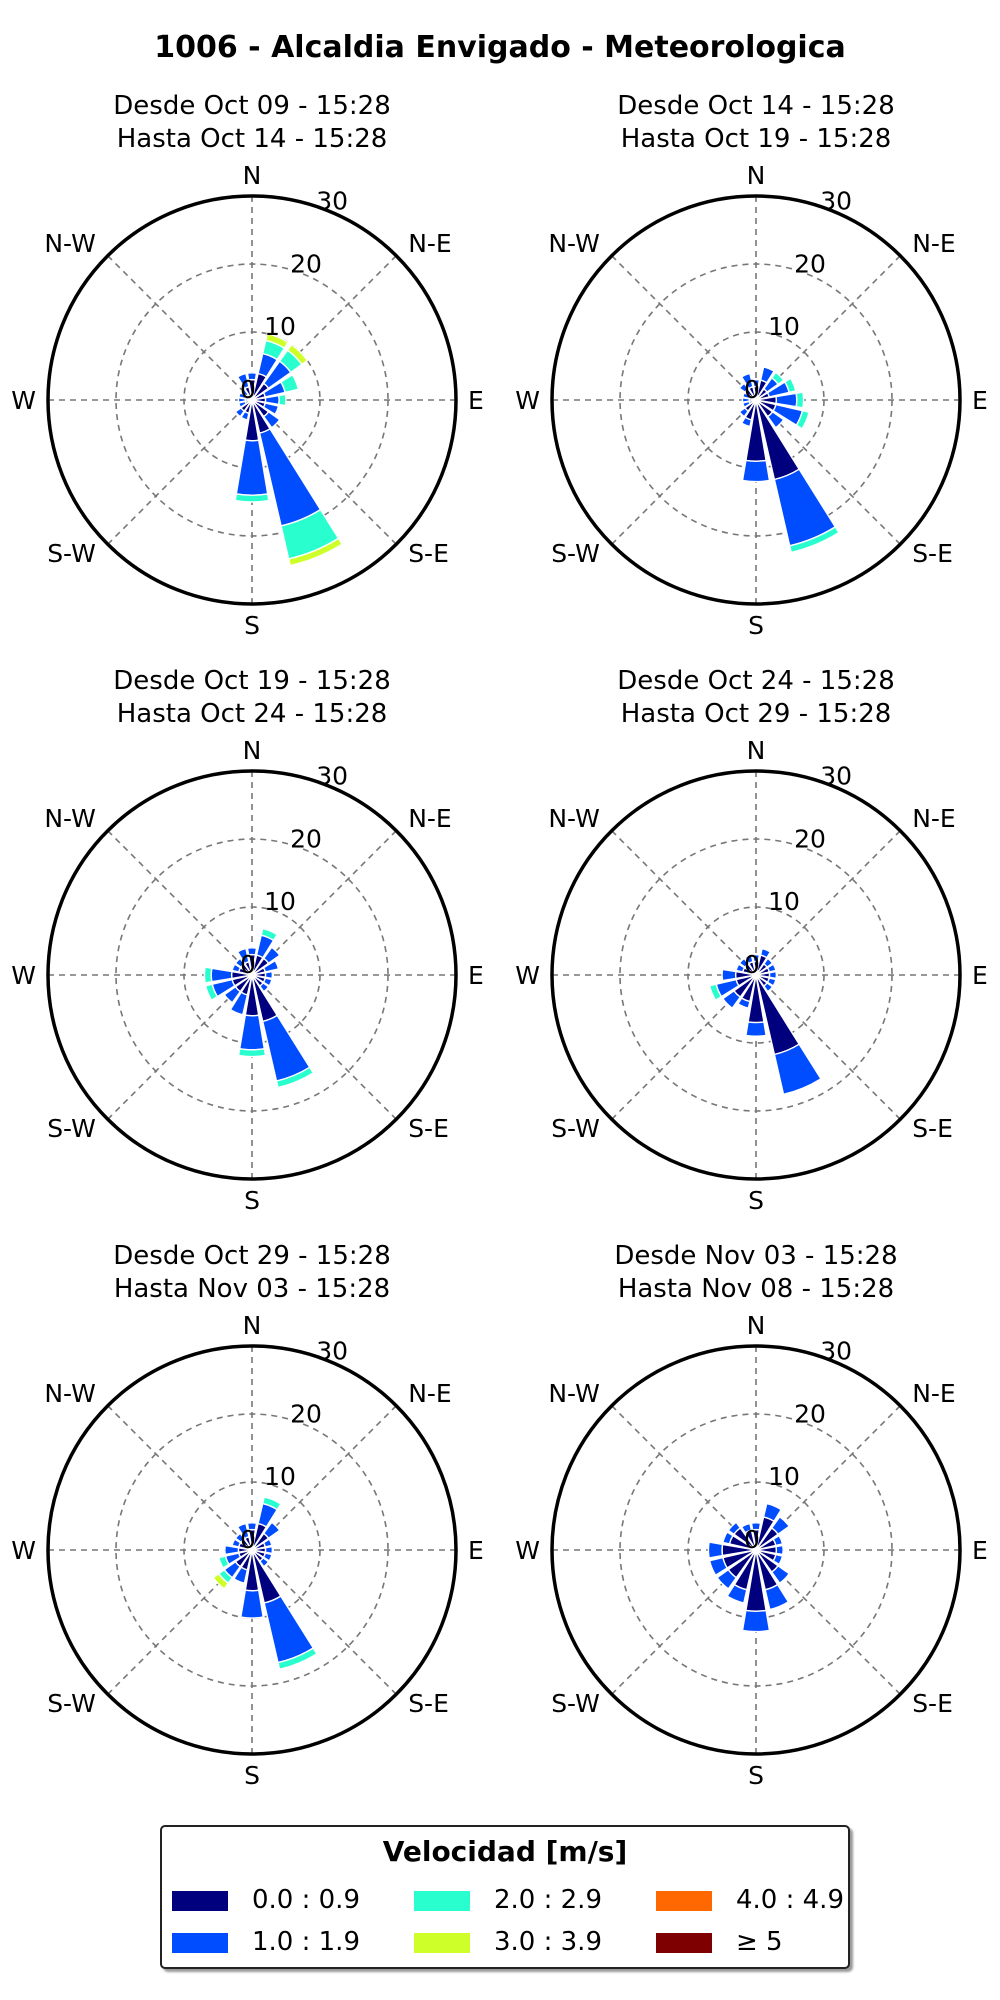 The height and width of the screenshot is (2000, 1000). I want to click on radial-tick-label: 20, so click(810, 838).